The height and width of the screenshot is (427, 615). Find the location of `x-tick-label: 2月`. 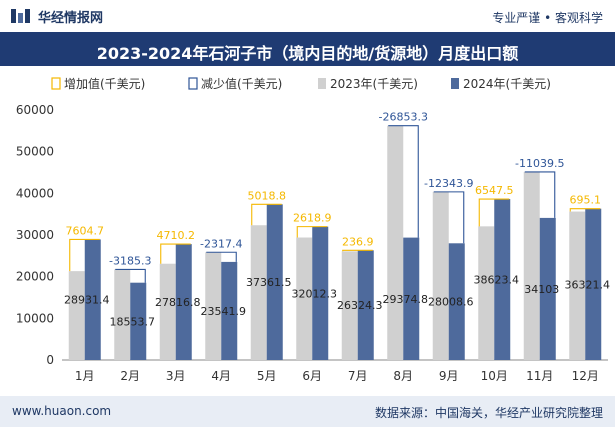

x-tick-label: 2月 is located at coordinates (130, 376).